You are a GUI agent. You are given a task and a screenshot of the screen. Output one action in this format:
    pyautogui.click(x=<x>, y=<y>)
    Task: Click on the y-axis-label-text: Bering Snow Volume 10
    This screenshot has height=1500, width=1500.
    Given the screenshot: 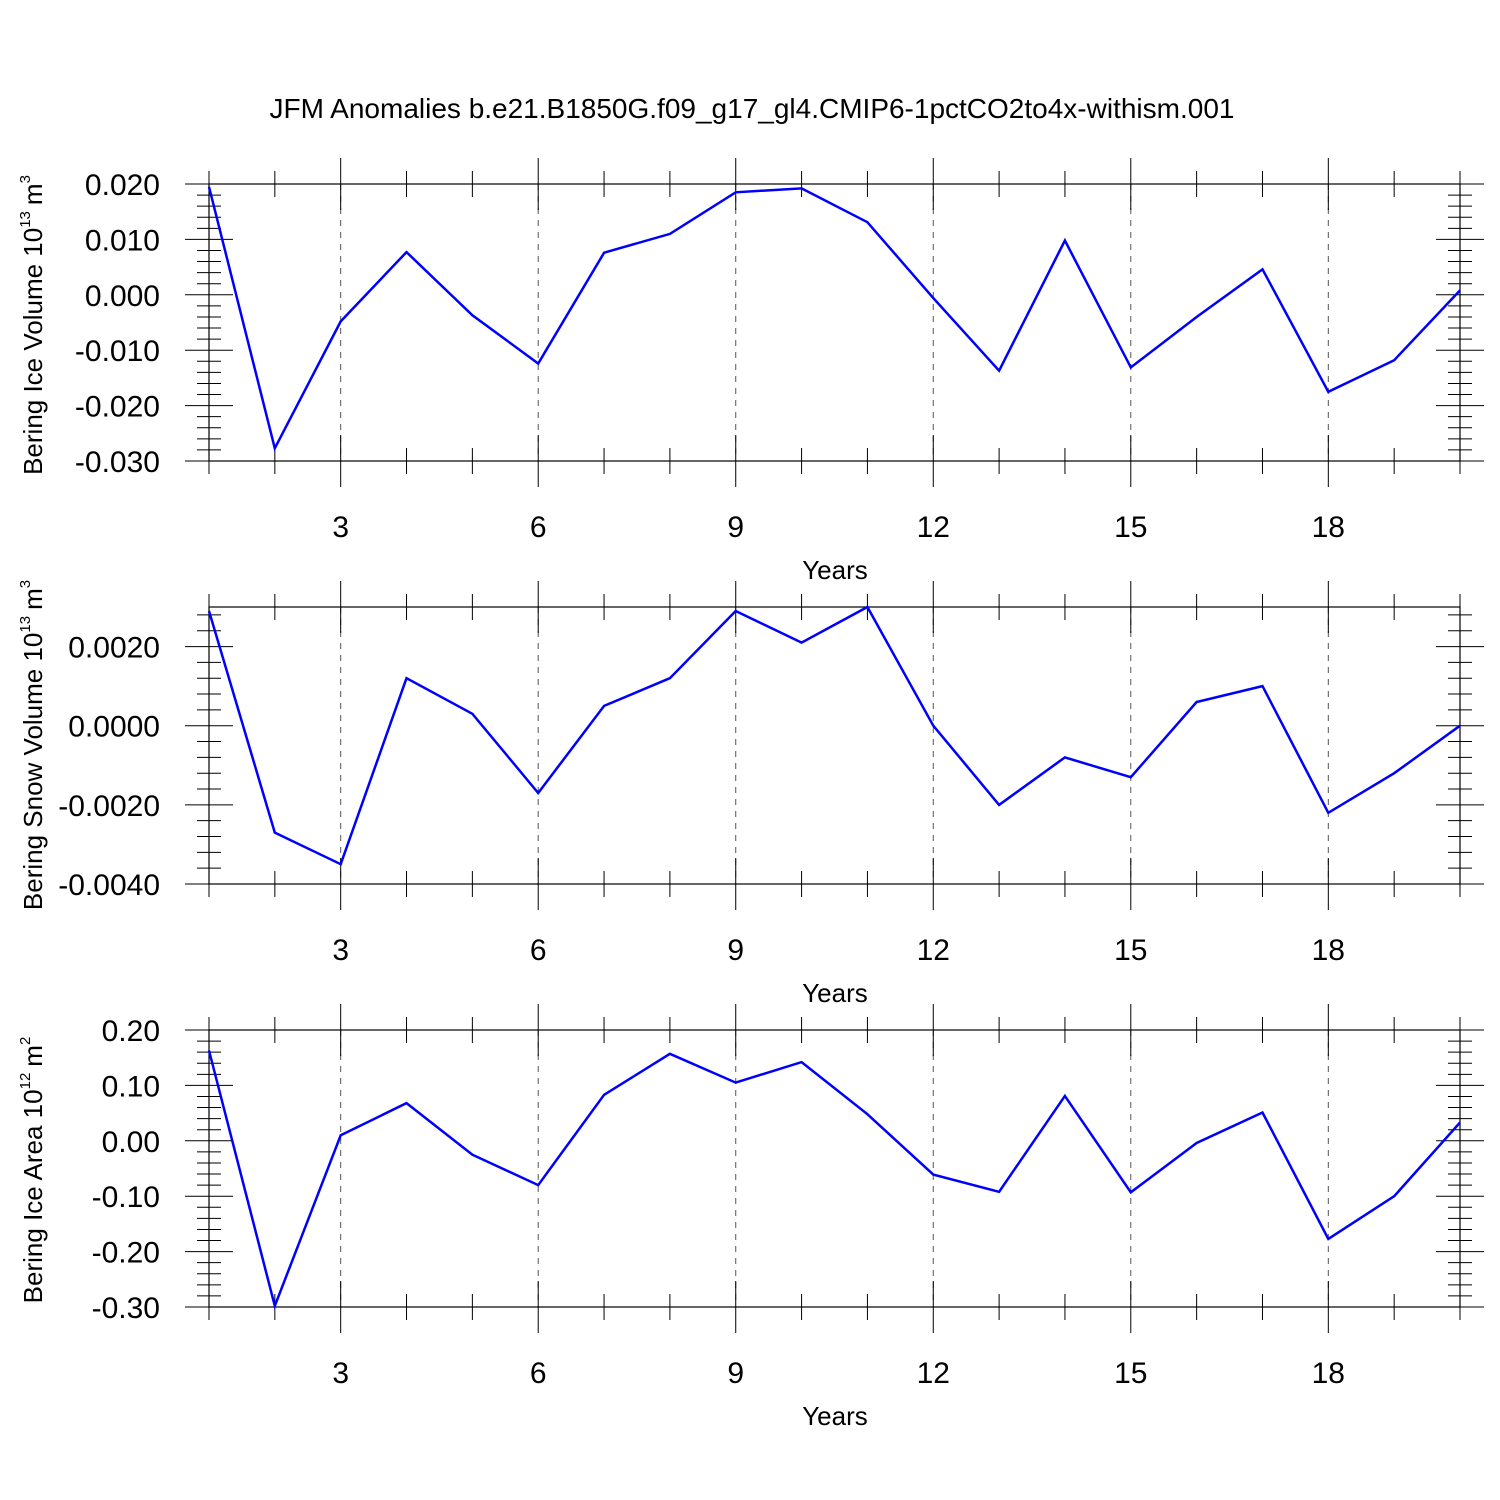 What is the action you would take?
    pyautogui.click(x=33, y=772)
    